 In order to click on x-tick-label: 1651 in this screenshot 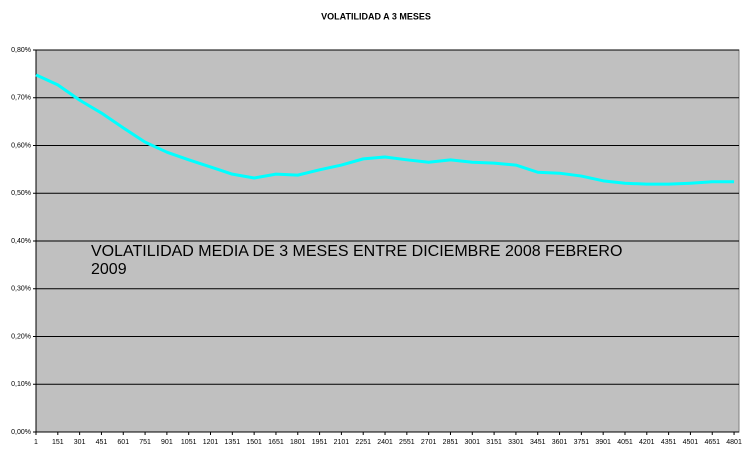, I will do `click(276, 442)`.